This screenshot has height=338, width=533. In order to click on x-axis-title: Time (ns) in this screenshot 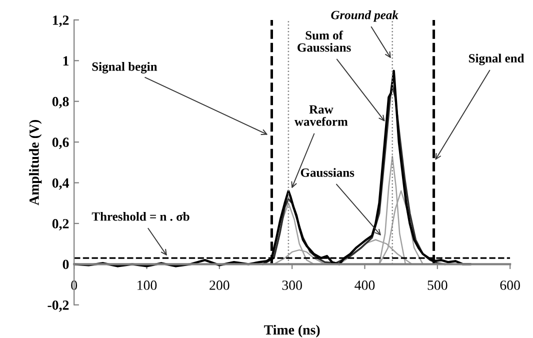, I will do `click(292, 331)`.